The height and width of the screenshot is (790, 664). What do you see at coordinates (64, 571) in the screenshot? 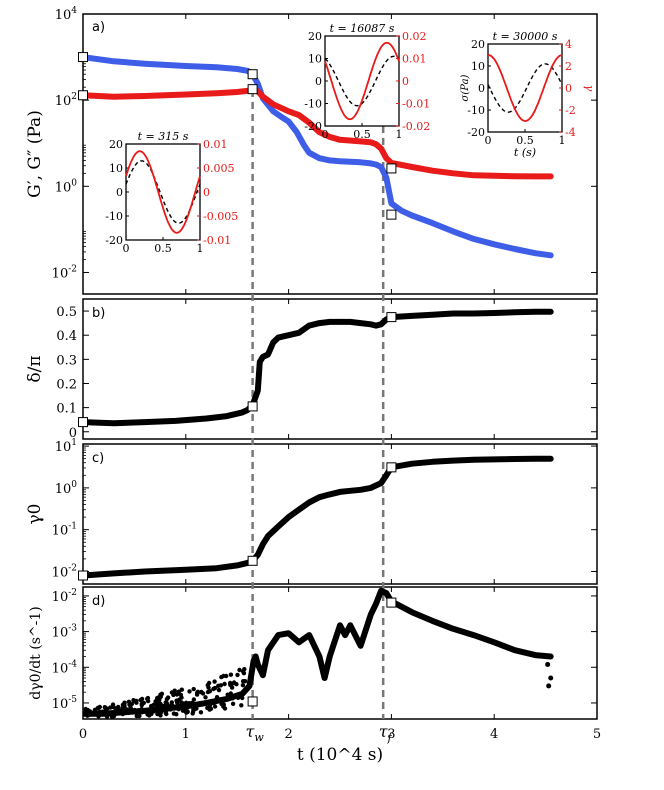
I see `y-tick-label-c: 10-2` at bounding box center [64, 571].